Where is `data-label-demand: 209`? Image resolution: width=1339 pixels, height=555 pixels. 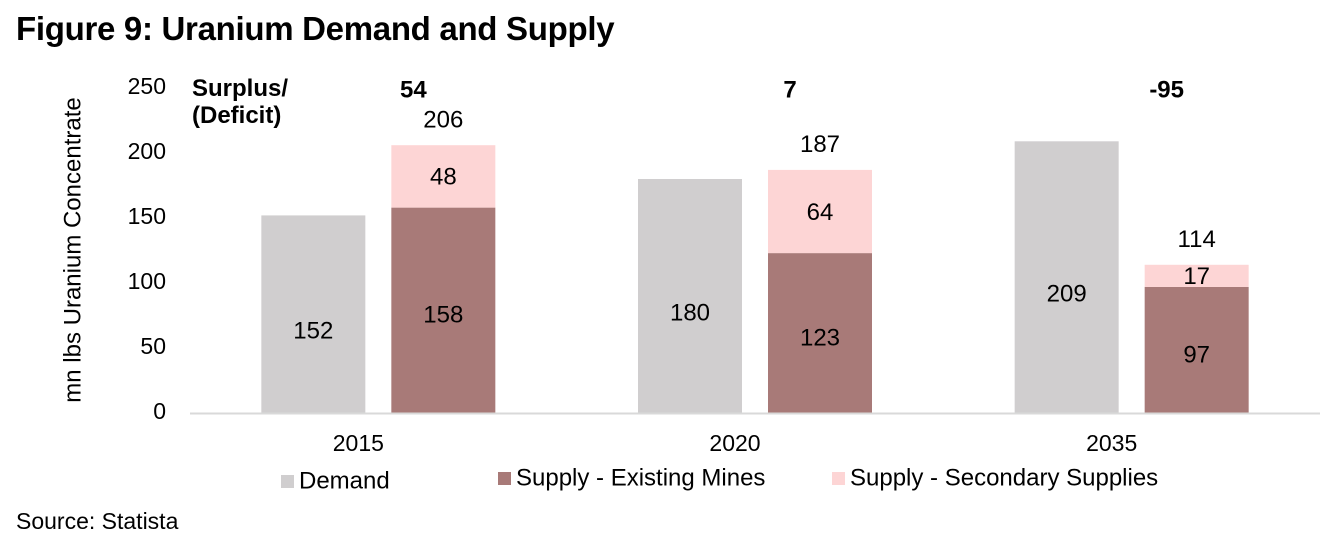
data-label-demand: 209 is located at coordinates (1067, 293).